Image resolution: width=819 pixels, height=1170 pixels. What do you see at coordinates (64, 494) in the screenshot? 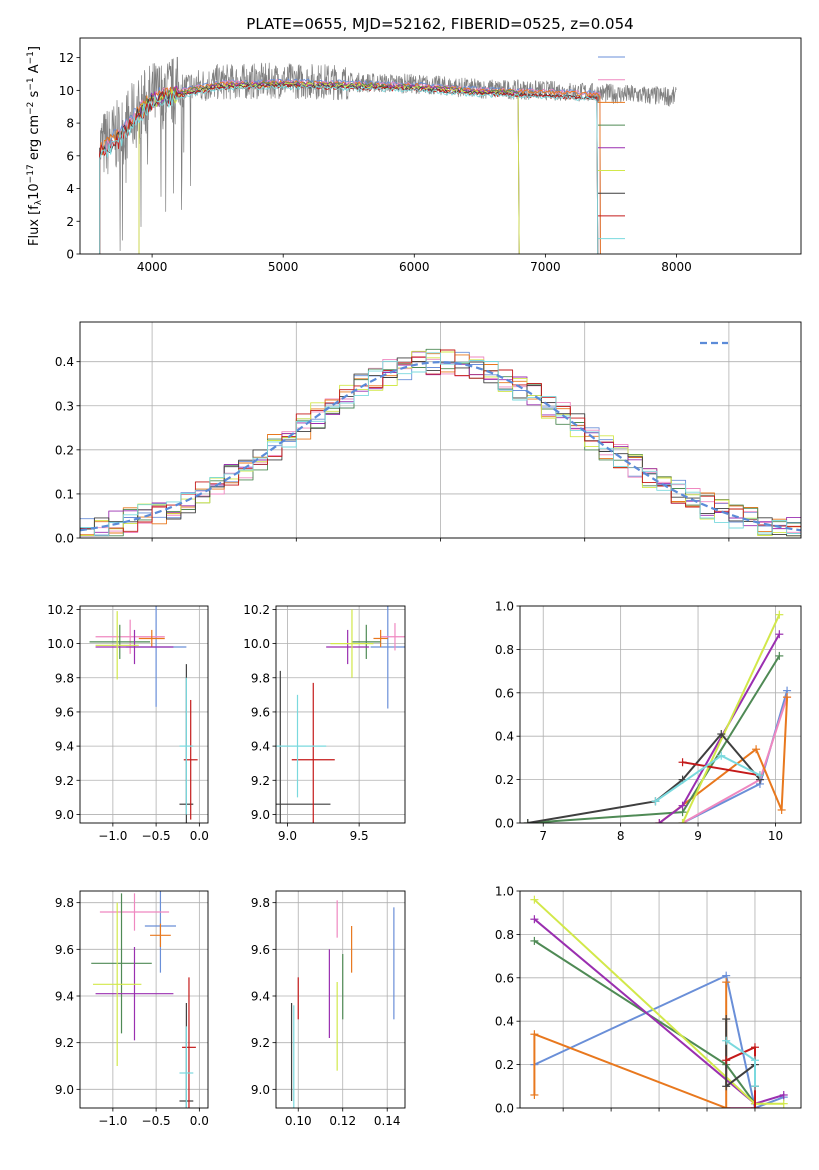
I see `y-tick-label: 0.1` at bounding box center [64, 494].